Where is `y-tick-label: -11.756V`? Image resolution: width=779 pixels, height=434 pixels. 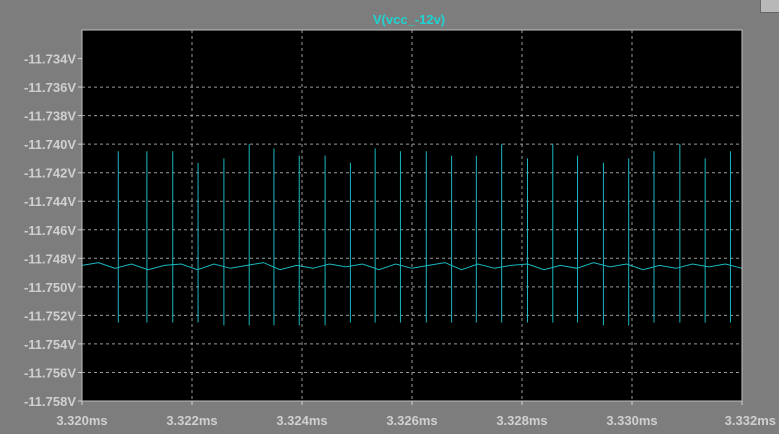 y-tick-label: -11.756V is located at coordinates (50, 372).